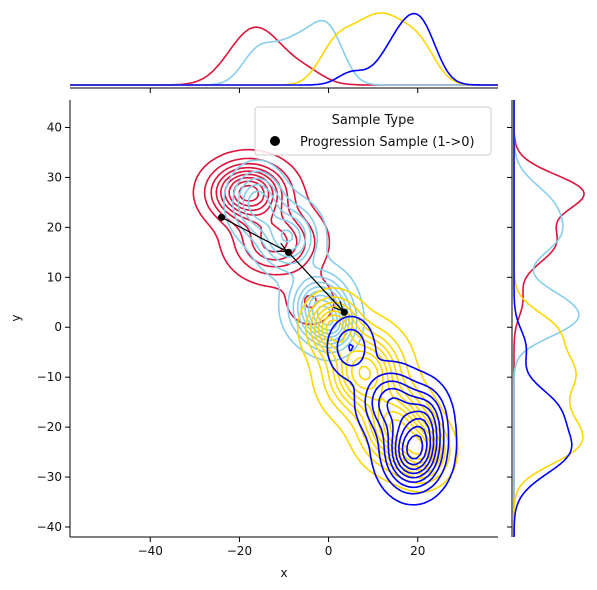 This screenshot has height=590, width=597. Describe the element at coordinates (417, 551) in the screenshot. I see `x-tick-label: 20` at that location.